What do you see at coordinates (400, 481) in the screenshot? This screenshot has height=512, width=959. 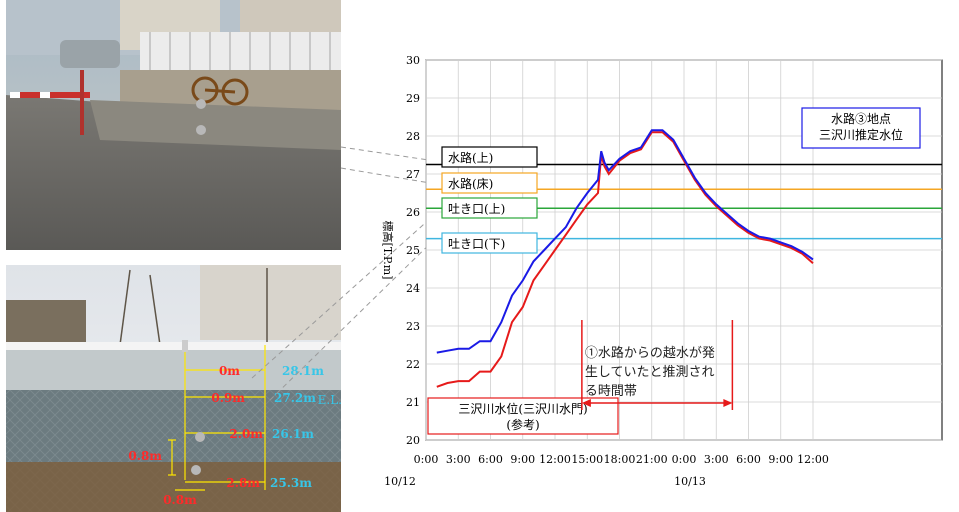 I see `date-label: 10/12` at bounding box center [400, 481].